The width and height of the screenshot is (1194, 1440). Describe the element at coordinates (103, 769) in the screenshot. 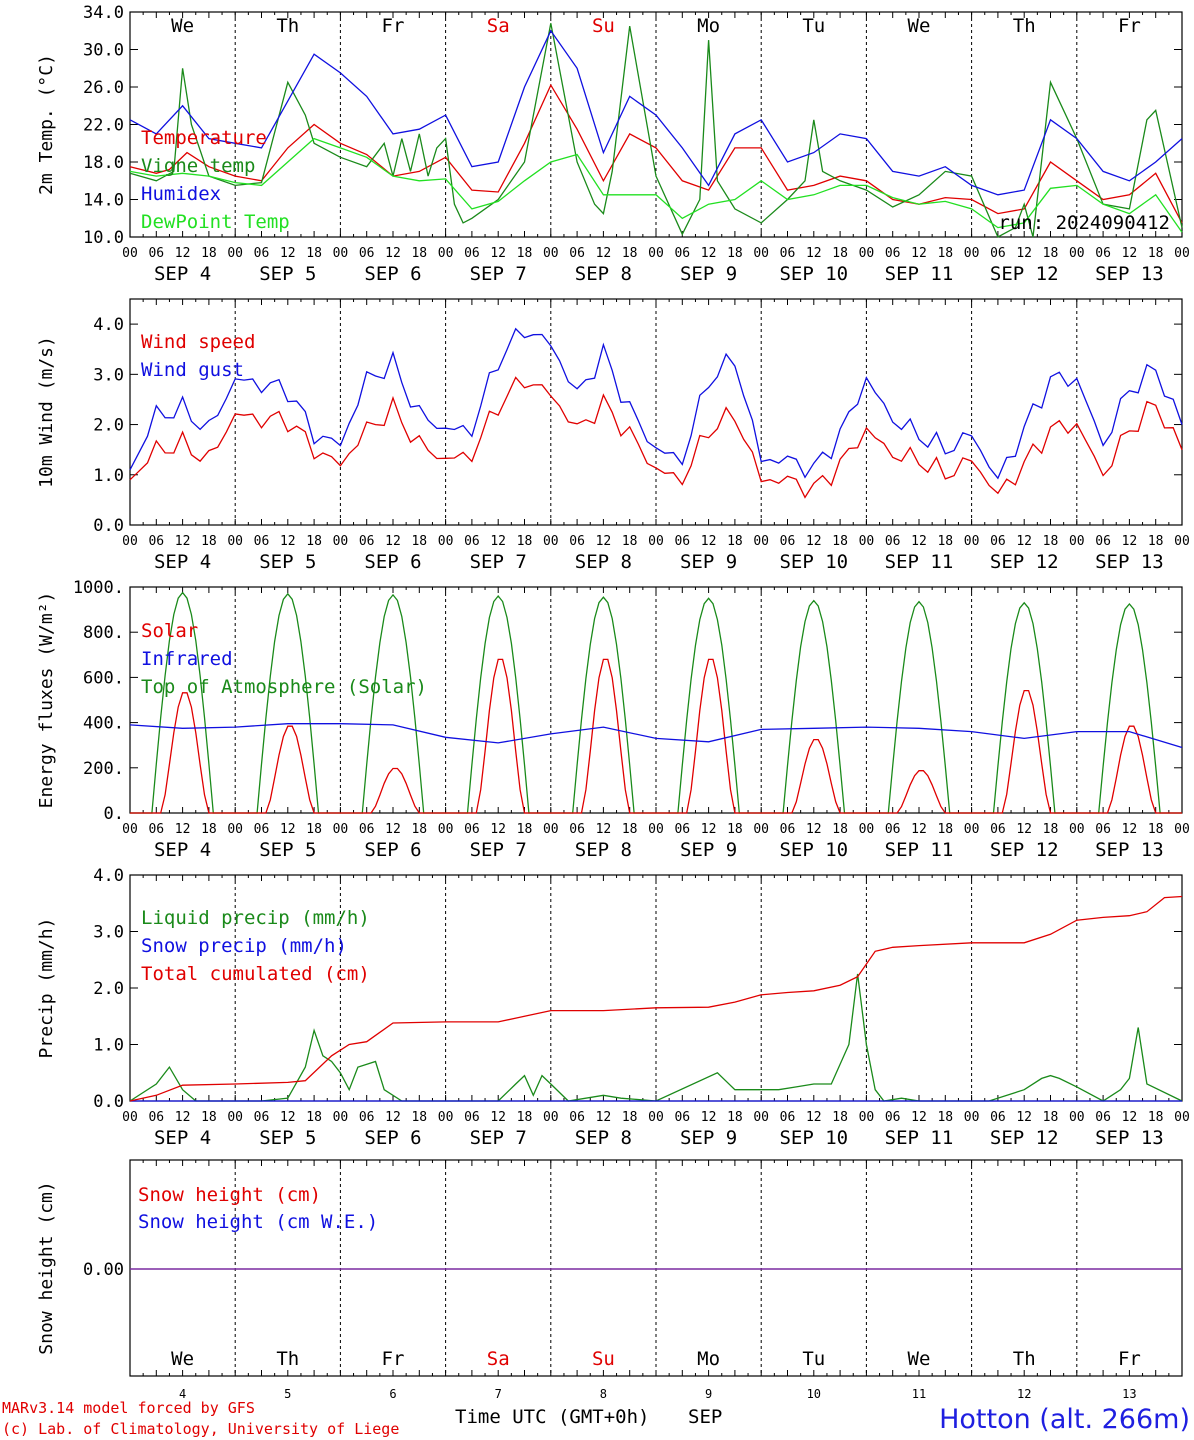

I see `y-tick-label: 200.` at that location.